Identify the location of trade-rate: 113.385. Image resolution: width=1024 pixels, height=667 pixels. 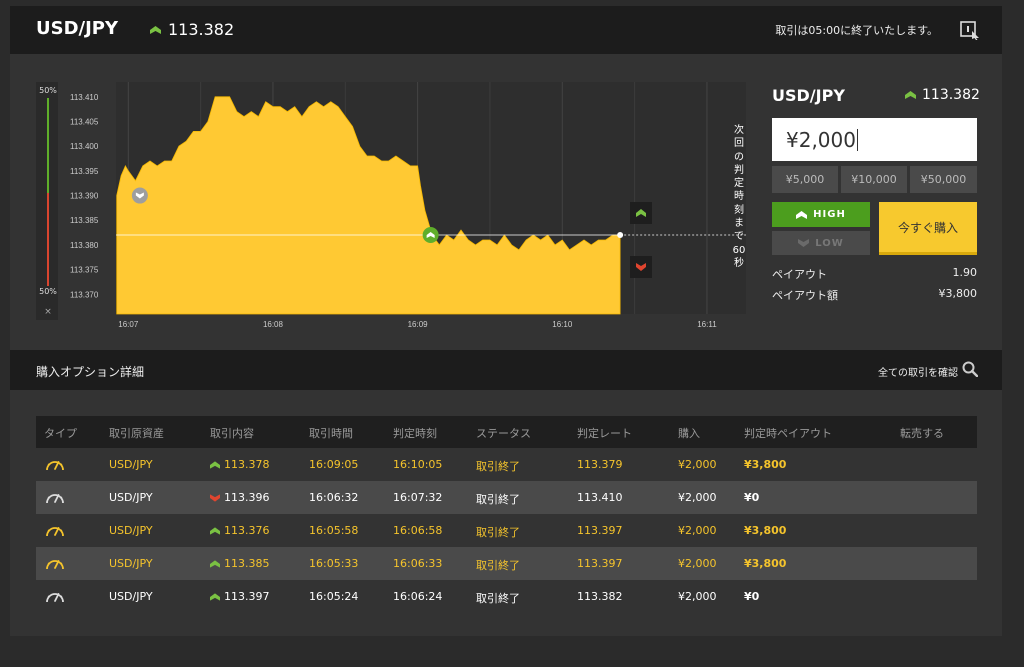
(247, 563).